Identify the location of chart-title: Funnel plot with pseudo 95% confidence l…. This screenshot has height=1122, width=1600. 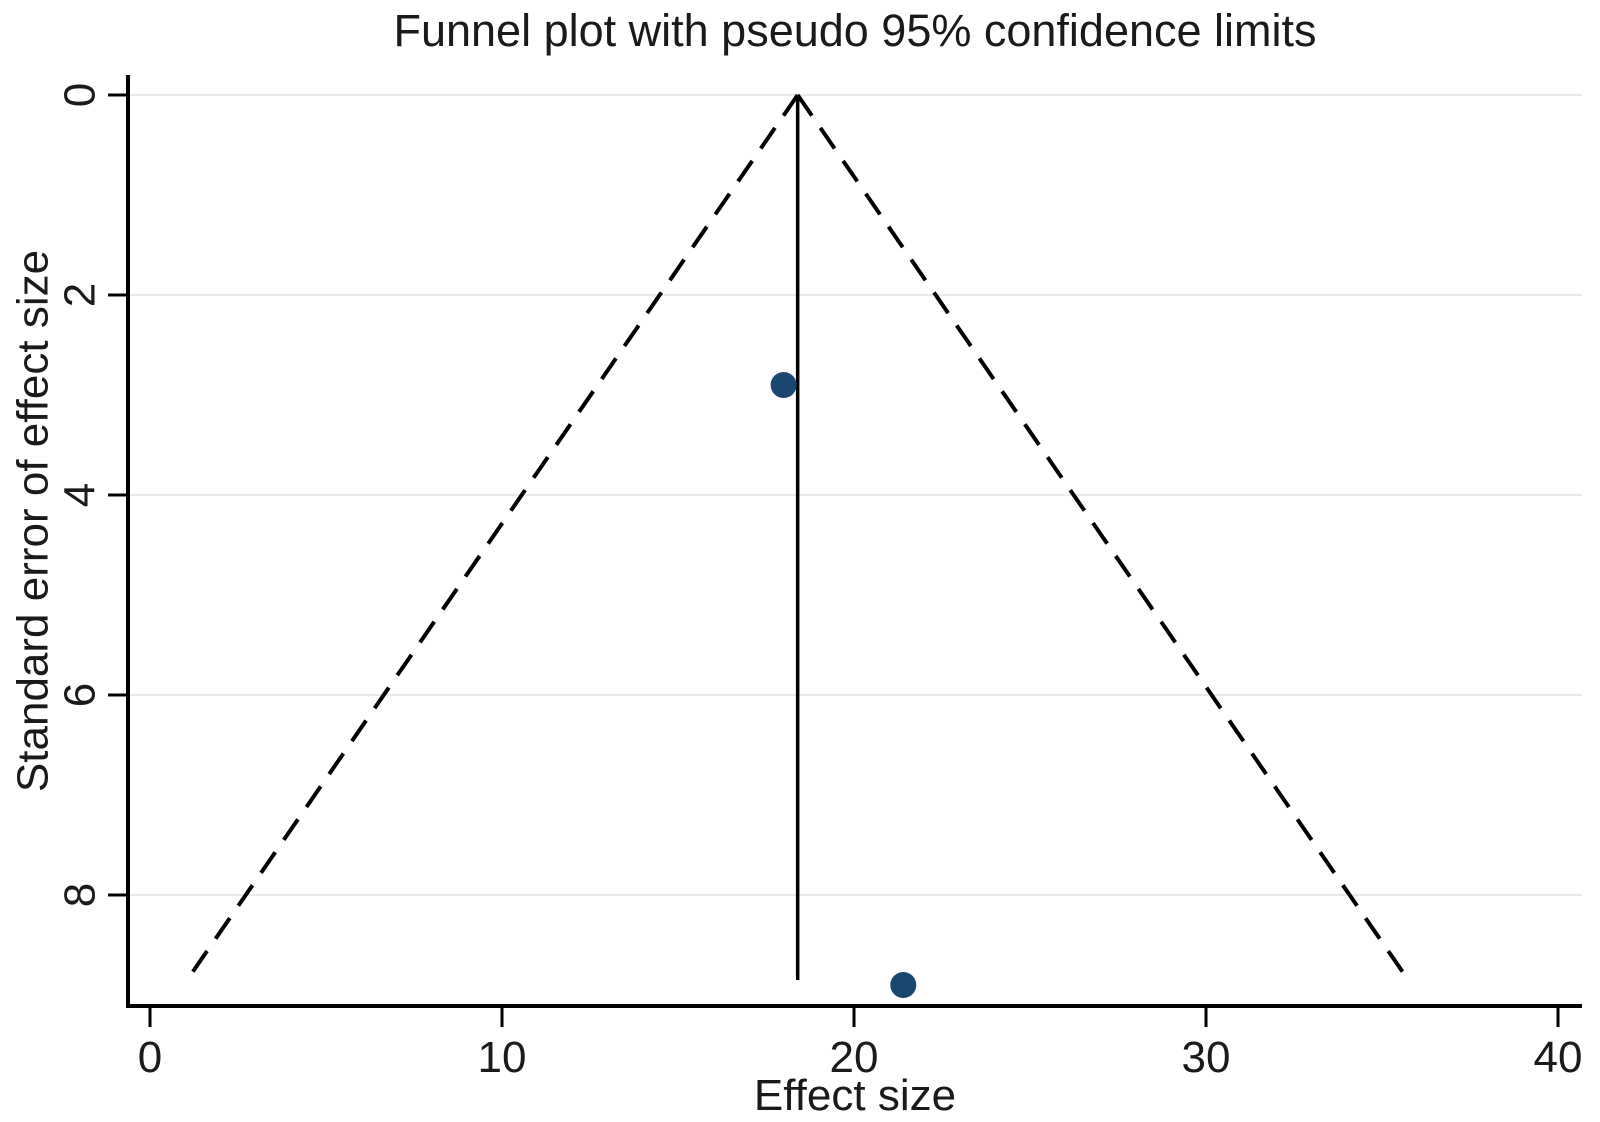
(854, 30).